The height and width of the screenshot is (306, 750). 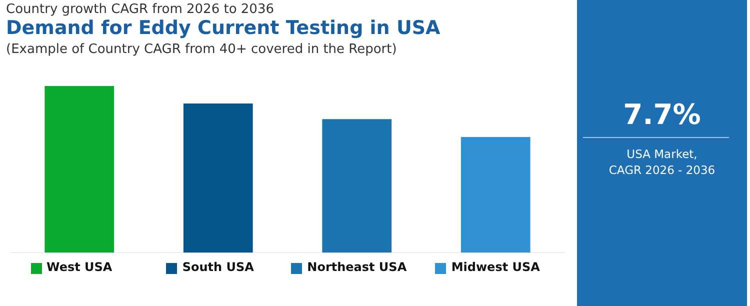 What do you see at coordinates (662, 162) in the screenshot?
I see `text: USA Market, CAGR 2026 - 2036` at bounding box center [662, 162].